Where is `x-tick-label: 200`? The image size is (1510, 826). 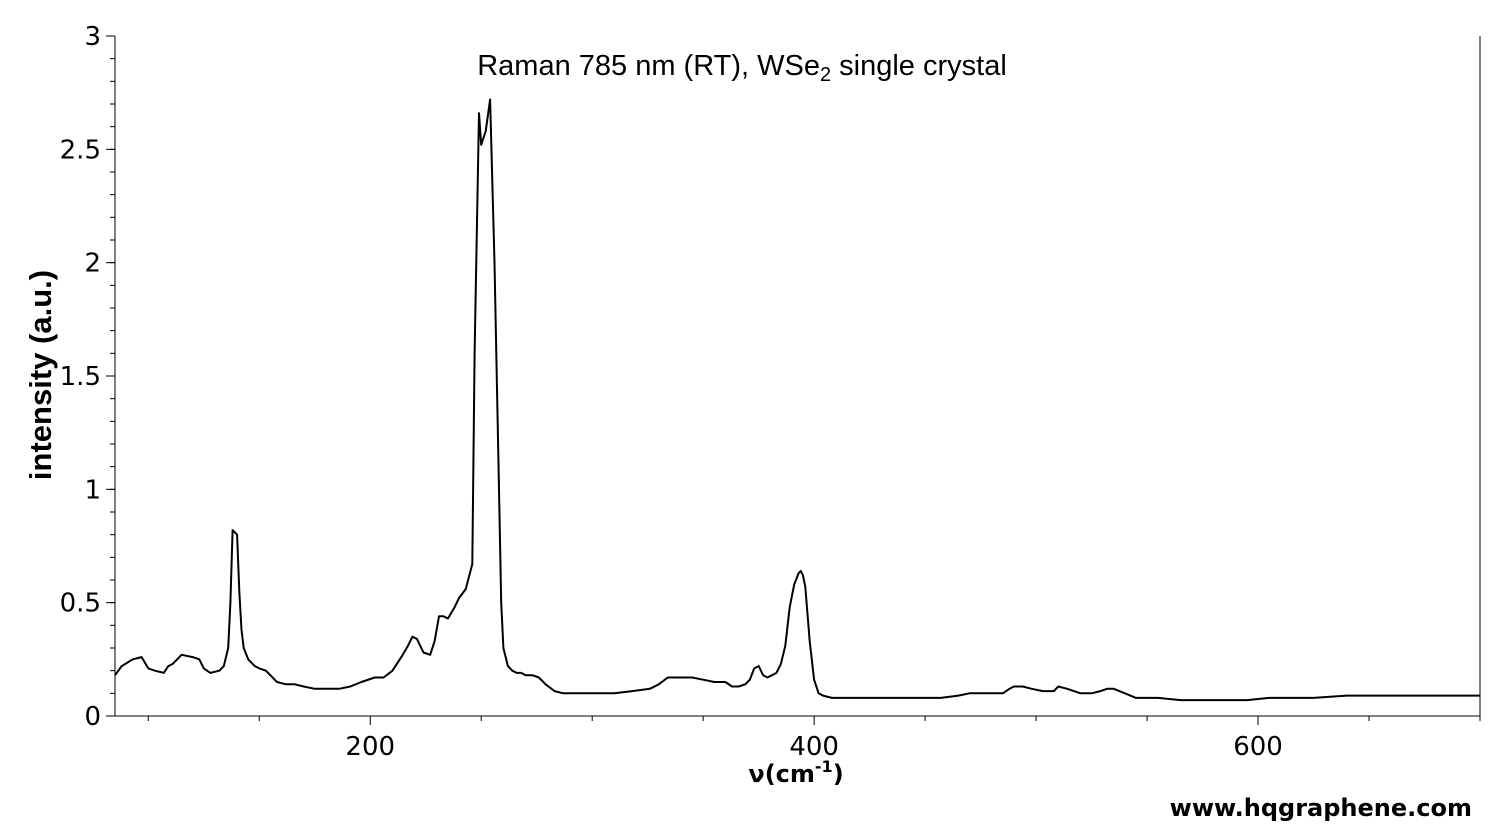 x-tick-label: 200 is located at coordinates (370, 747).